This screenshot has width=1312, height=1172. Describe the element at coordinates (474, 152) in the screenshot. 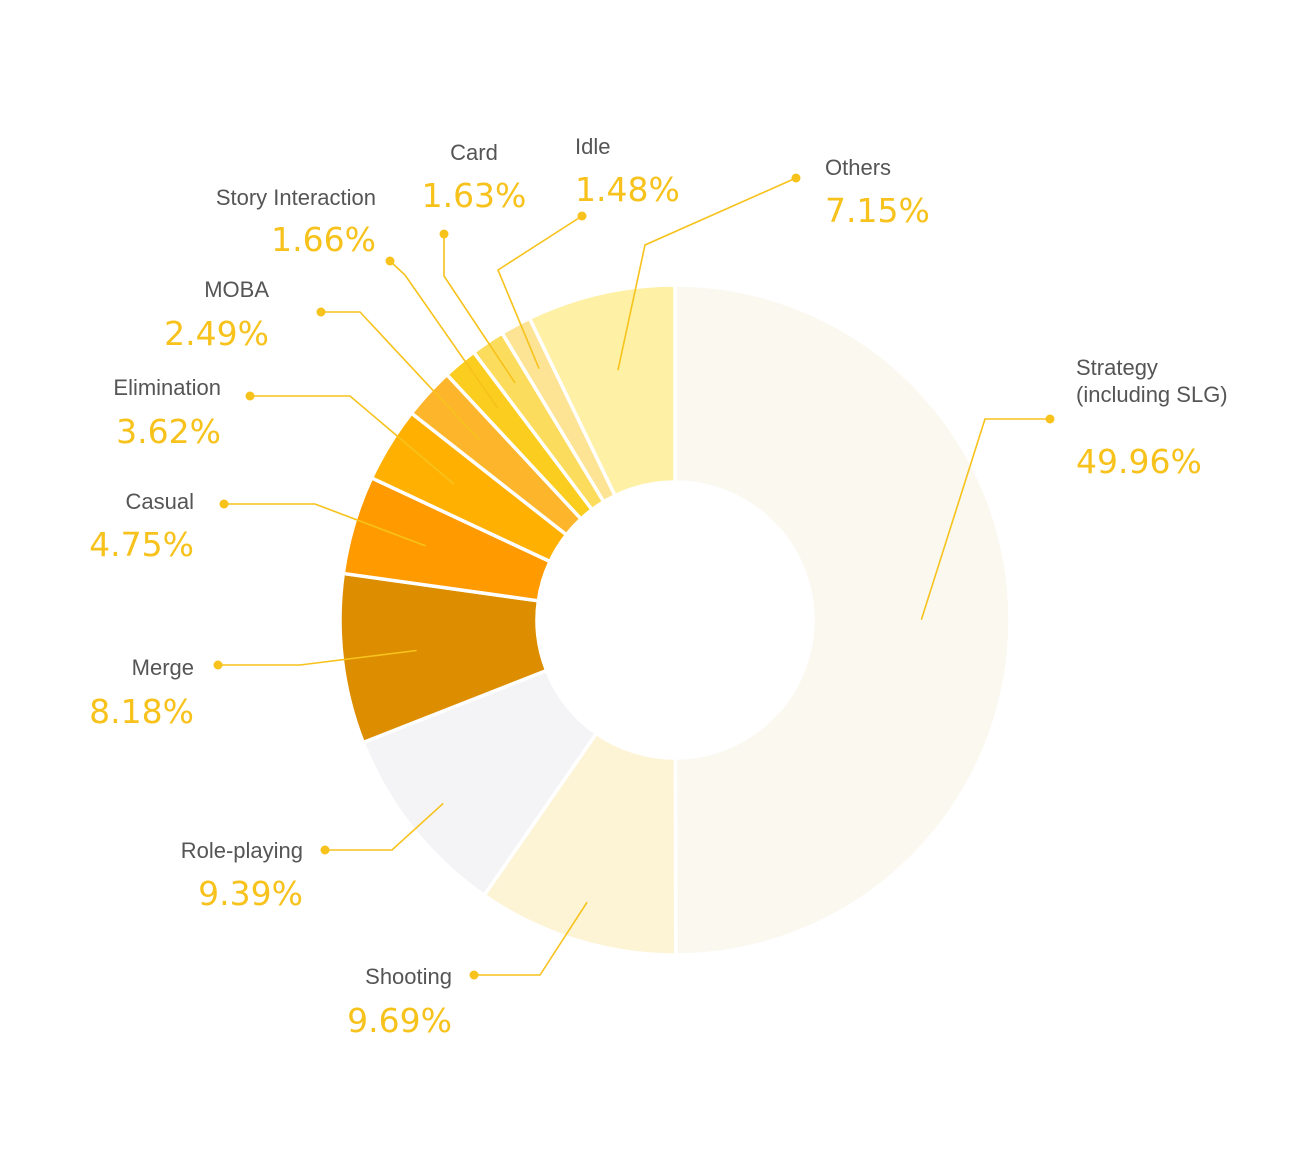

I see `slice-label-8: Card` at that location.